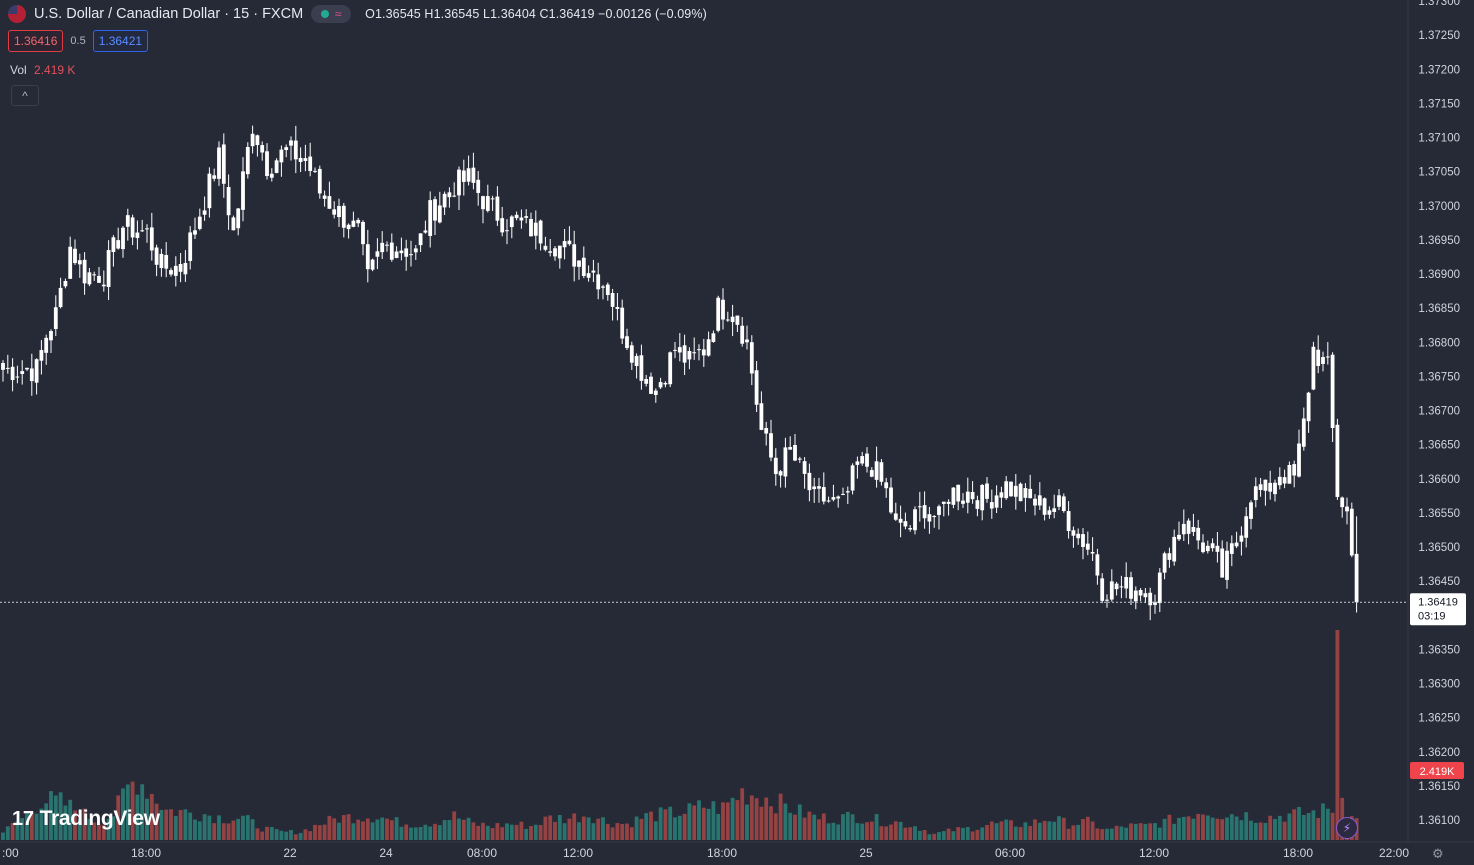 Image resolution: width=1474 pixels, height=865 pixels. I want to click on price-tick-label: 1.36250, so click(1439, 719).